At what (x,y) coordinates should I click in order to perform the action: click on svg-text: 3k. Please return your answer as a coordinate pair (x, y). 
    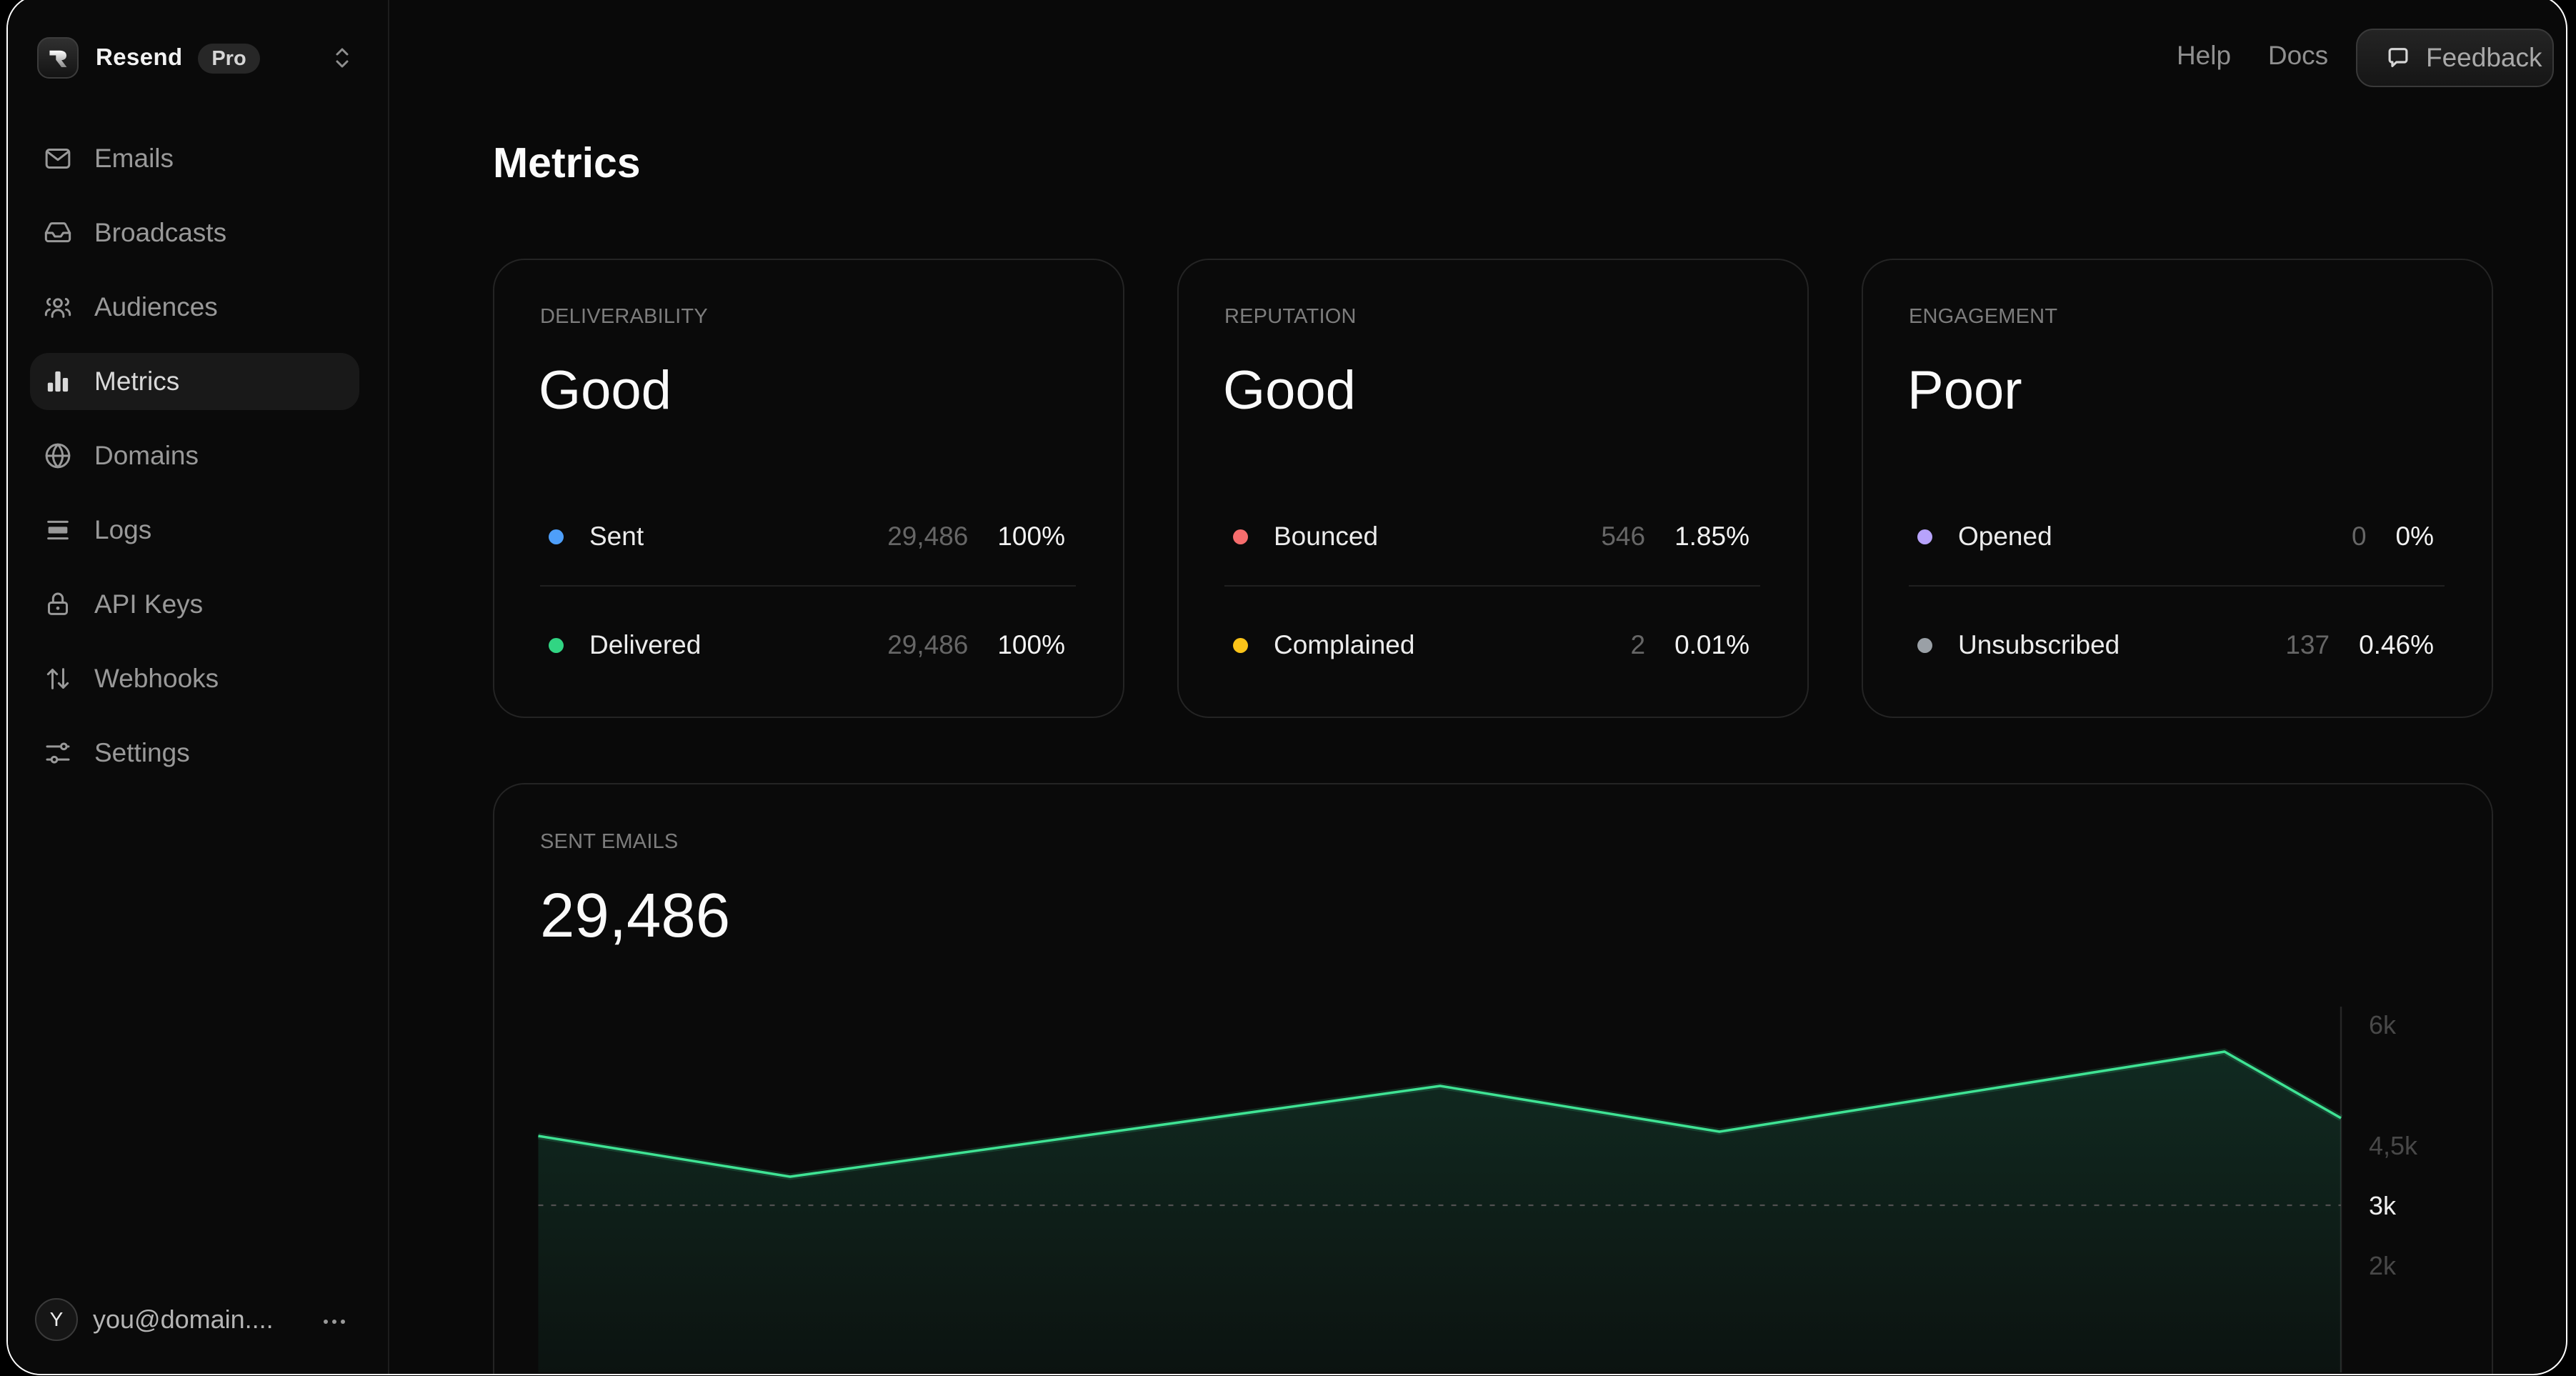
    Looking at the image, I should click on (2383, 1205).